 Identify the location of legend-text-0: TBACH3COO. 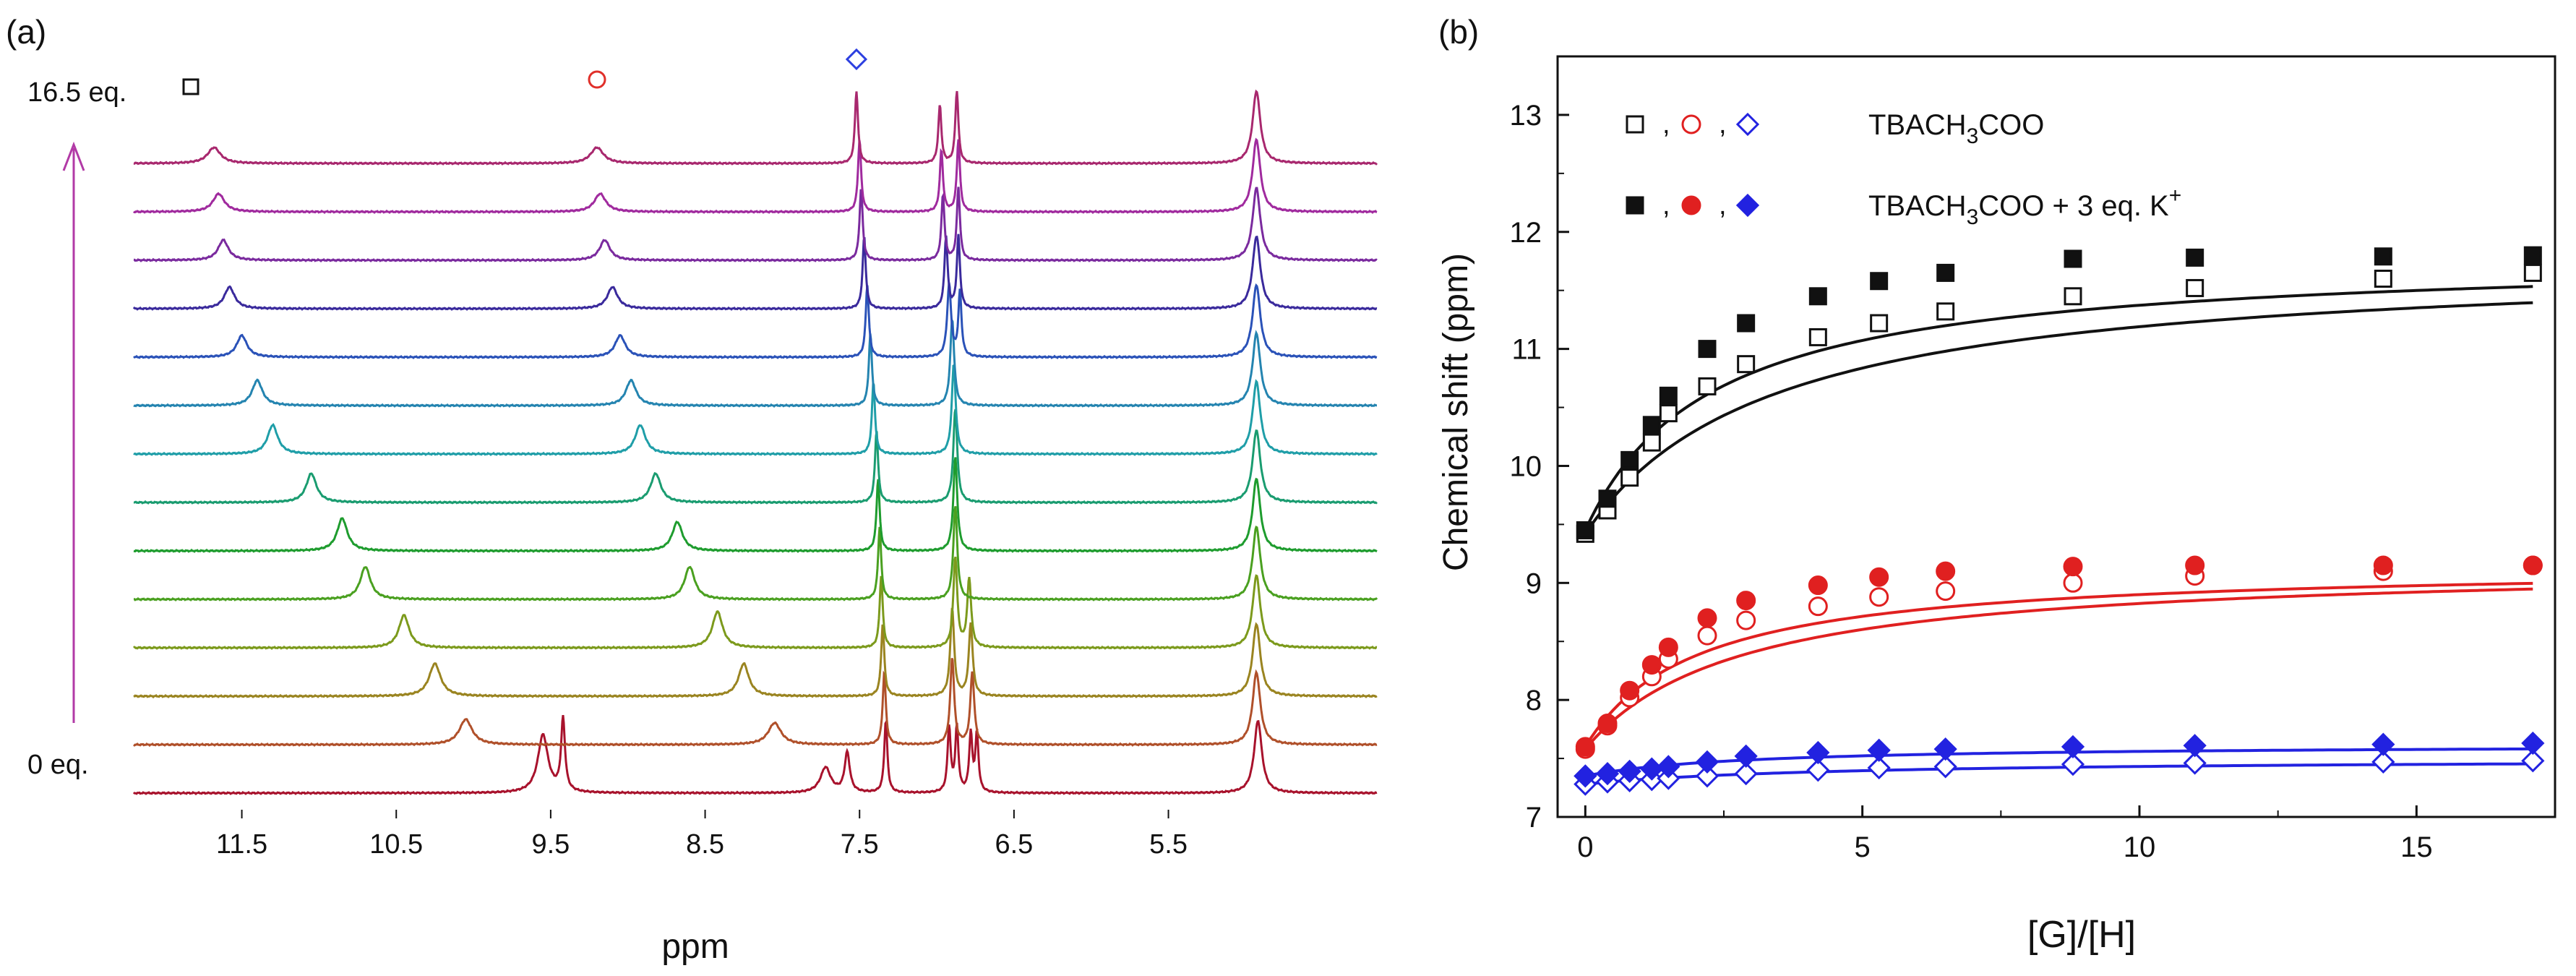
(1956, 128).